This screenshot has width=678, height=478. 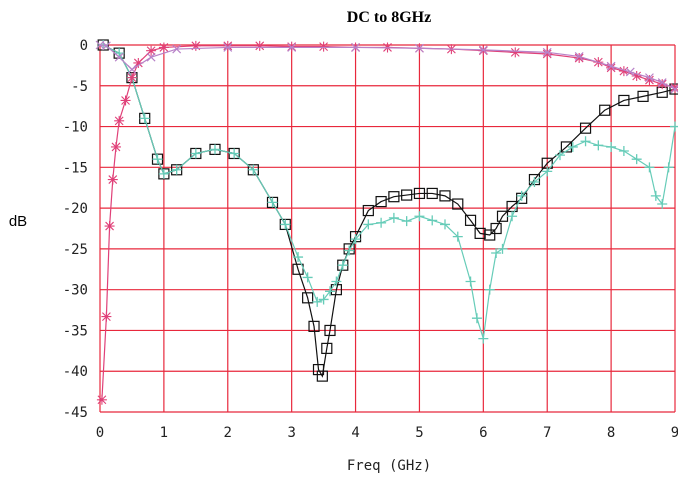 I want to click on y-tick-label-3: -15, so click(x=75, y=168).